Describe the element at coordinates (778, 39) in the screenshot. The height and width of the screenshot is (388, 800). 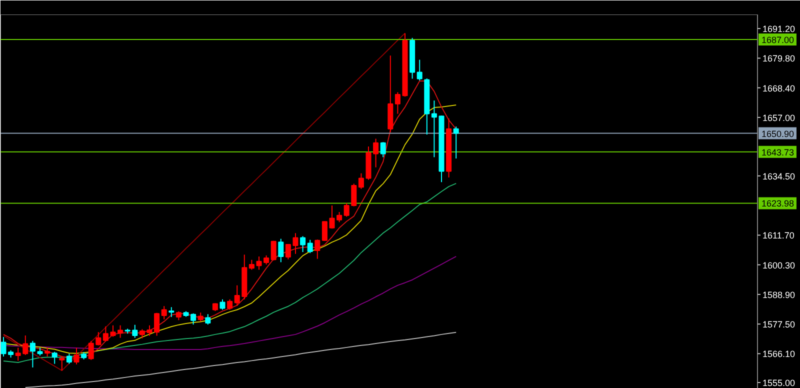
I see `ref-line-label: 1687.00` at that location.